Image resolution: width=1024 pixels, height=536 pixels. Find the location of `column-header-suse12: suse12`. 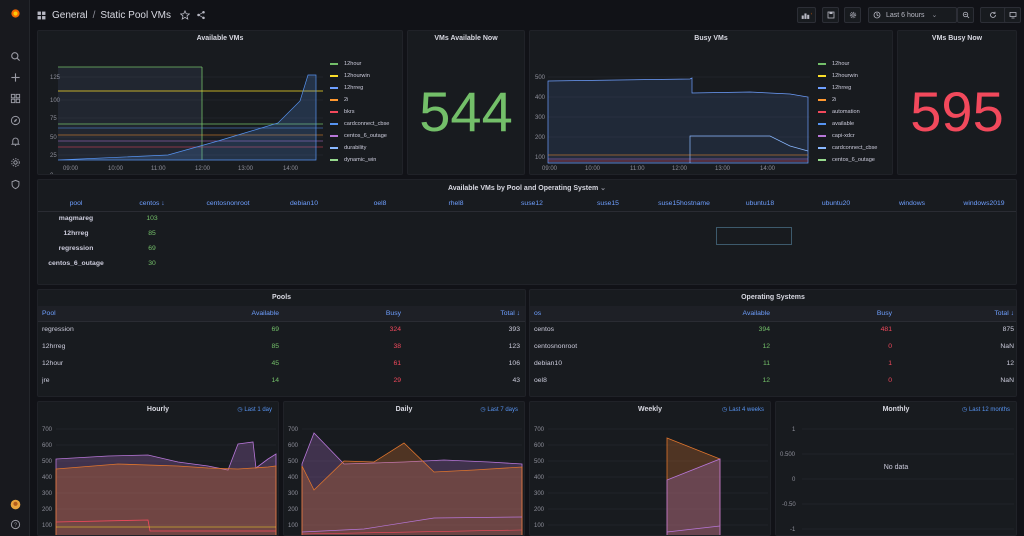

column-header-suse12: suse12 is located at coordinates (532, 203).